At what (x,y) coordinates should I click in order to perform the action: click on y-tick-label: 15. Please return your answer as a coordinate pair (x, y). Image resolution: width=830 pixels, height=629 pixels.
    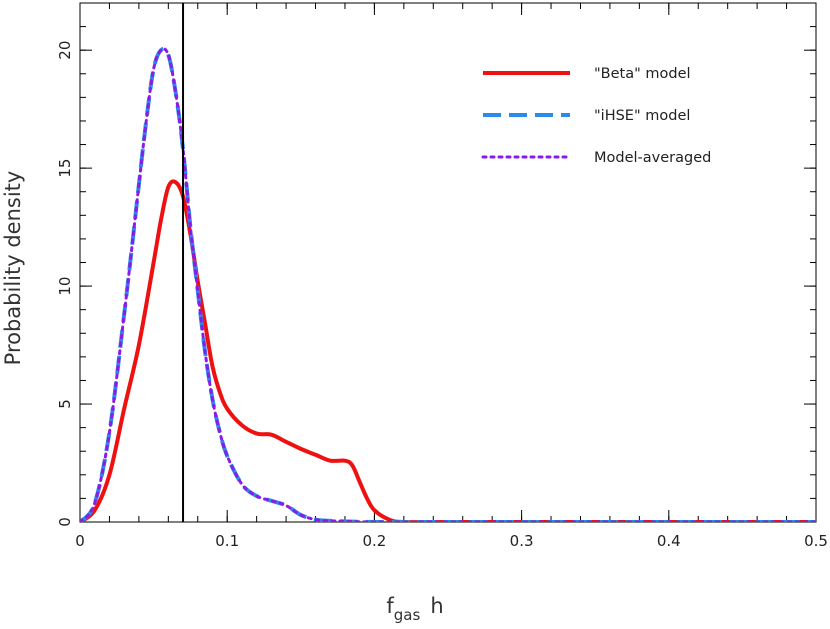
    Looking at the image, I should click on (65, 168).